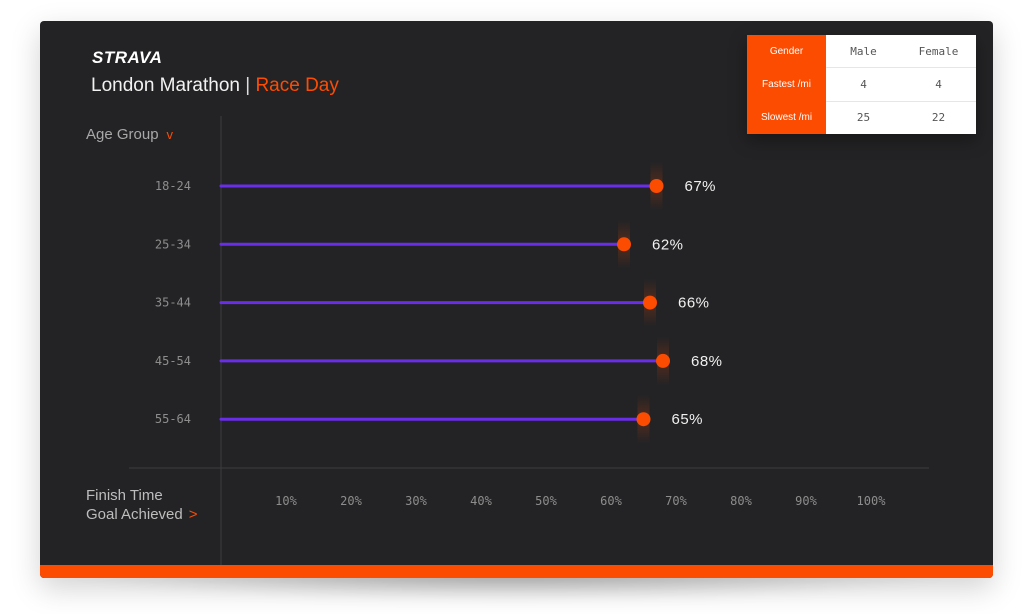 Image resolution: width=1024 pixels, height=614 pixels. I want to click on female-column-header: Female, so click(938, 51).